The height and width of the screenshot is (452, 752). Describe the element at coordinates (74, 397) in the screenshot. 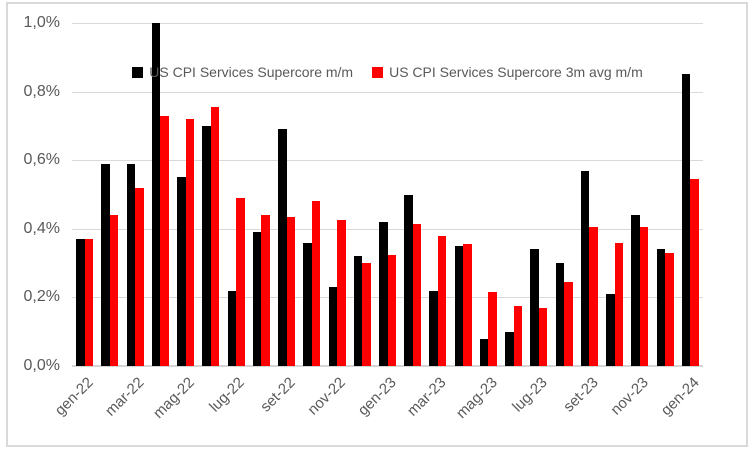

I see `x-tick-gen-22: gen-22` at that location.